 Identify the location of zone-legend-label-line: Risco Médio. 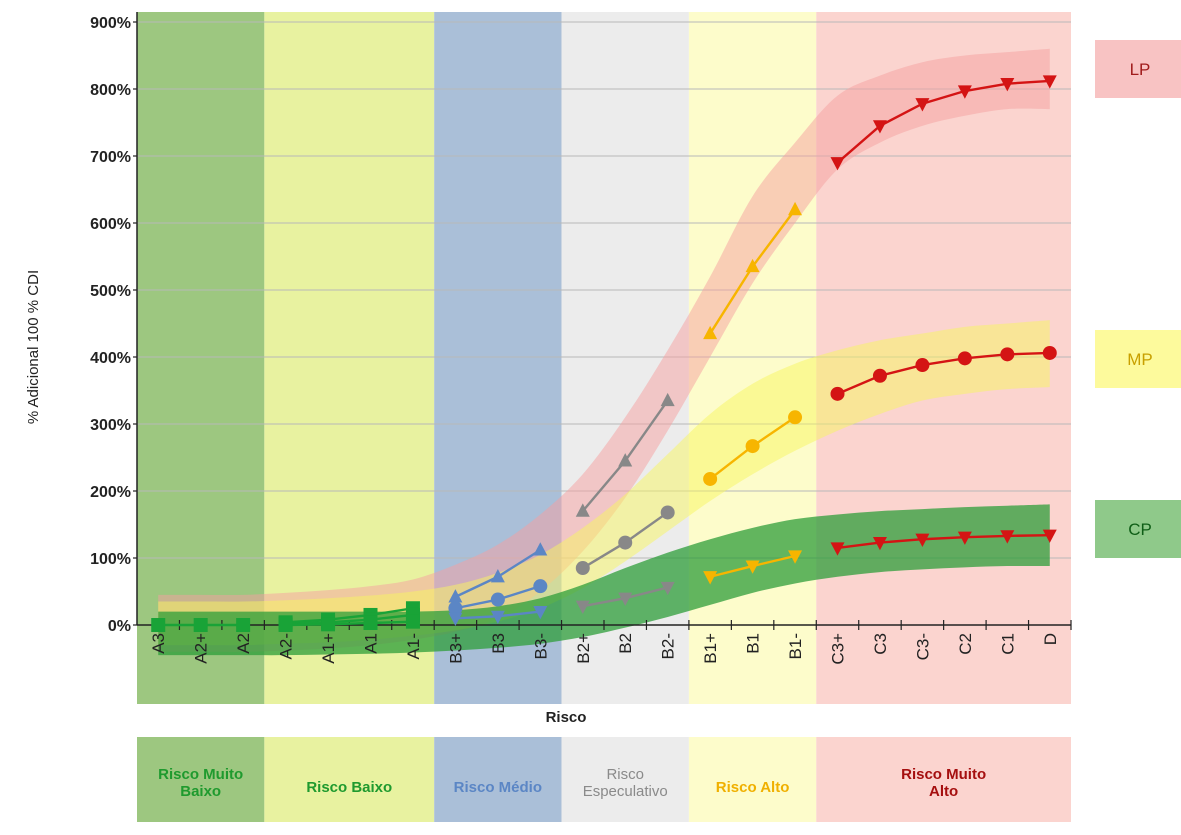
(498, 787).